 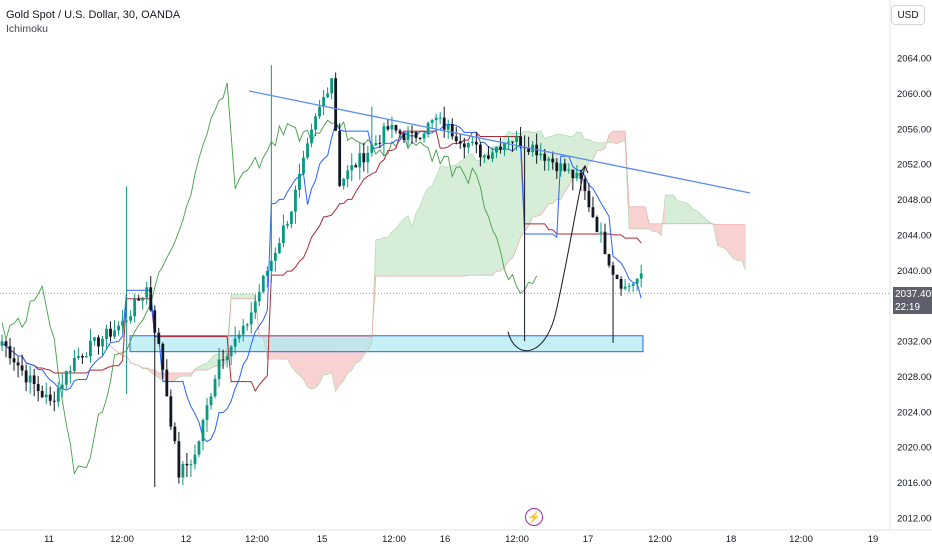 I want to click on y-tick-label: 2040.000, so click(x=914, y=271).